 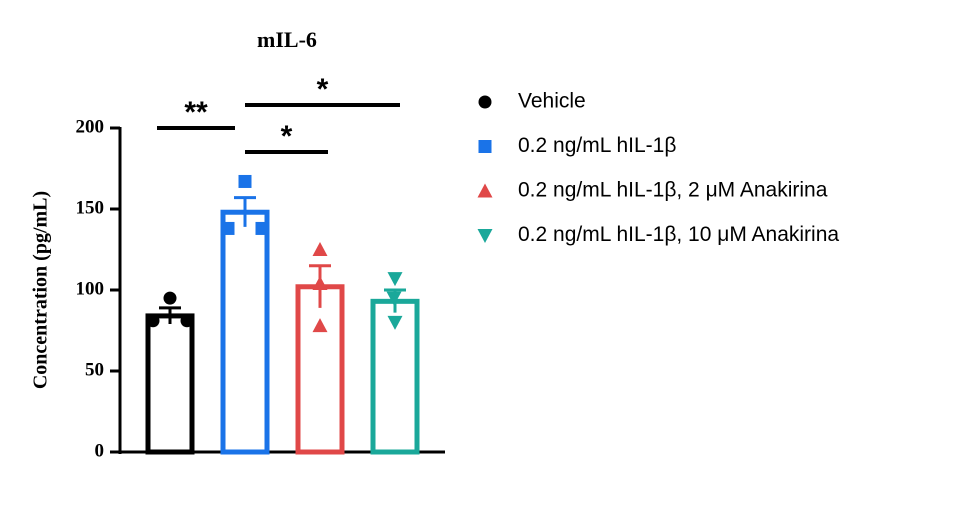 I want to click on y-tick-label: 50, so click(x=94, y=369).